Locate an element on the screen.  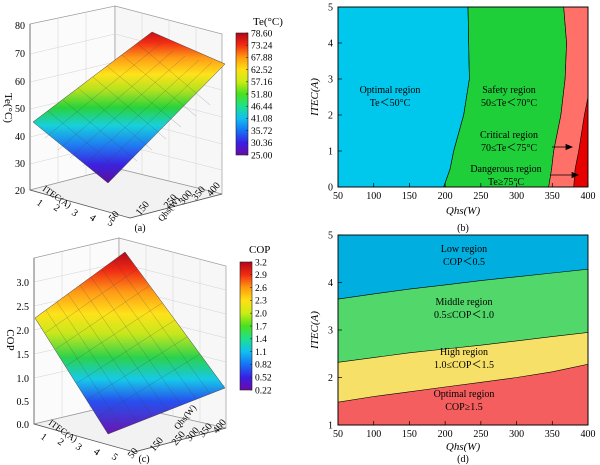
panel-d-x-tick: 350 is located at coordinates (552, 434).